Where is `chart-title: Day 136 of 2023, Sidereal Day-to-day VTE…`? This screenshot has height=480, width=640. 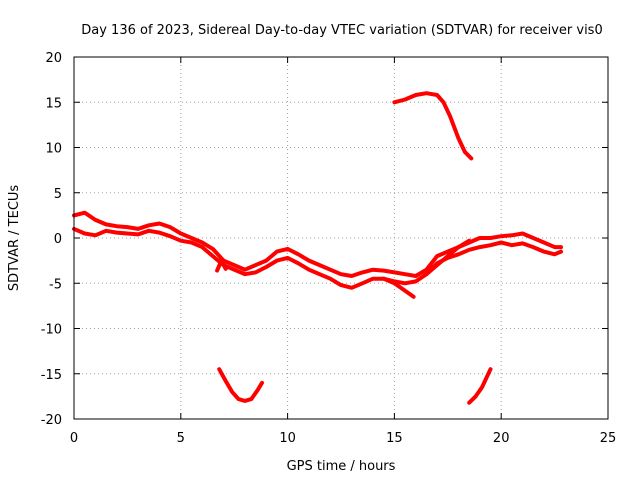 chart-title: Day 136 of 2023, Sidereal Day-to-day VTE… is located at coordinates (341, 30).